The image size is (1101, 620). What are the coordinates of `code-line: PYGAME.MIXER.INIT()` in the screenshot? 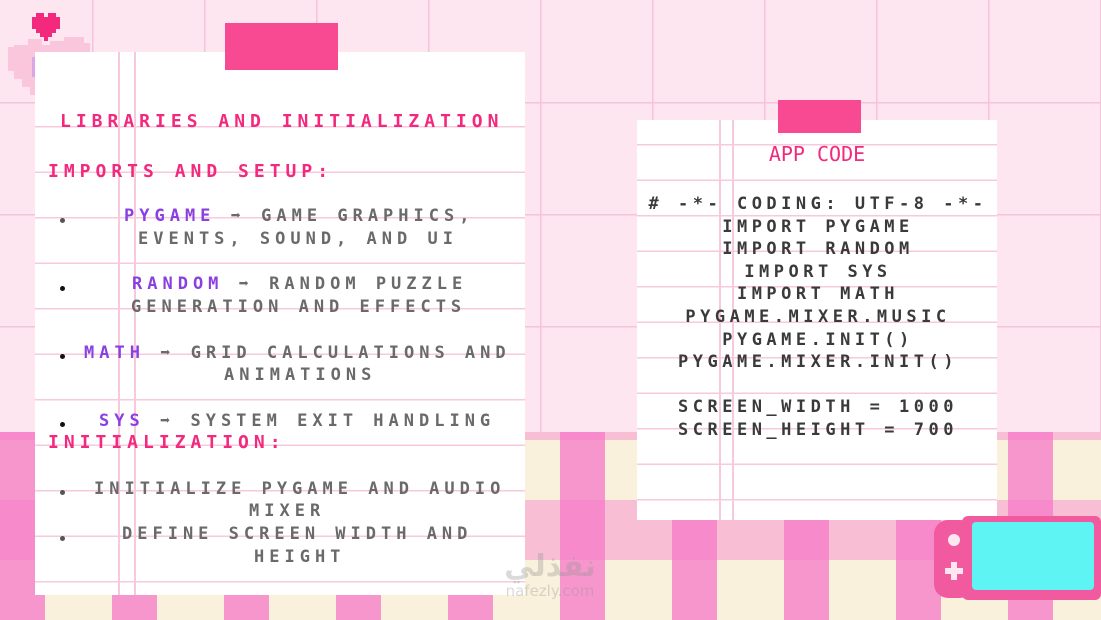 It's located at (818, 362).